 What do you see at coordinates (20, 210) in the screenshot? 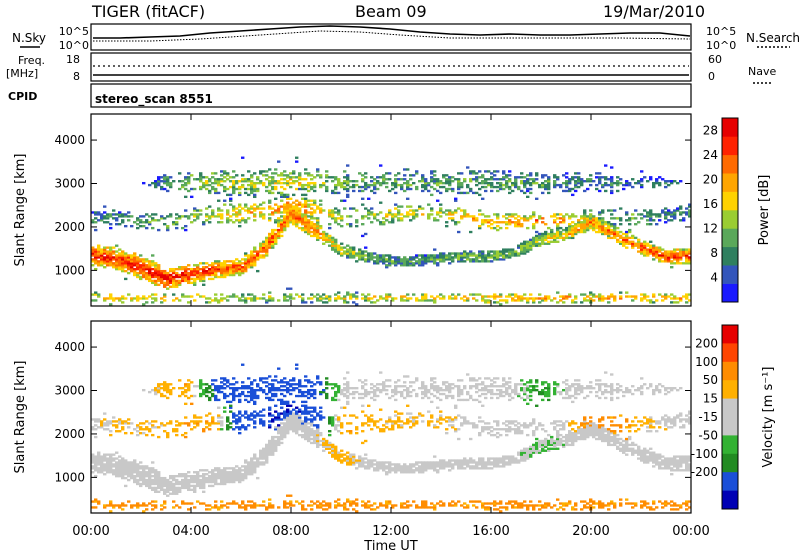
I see `power-ylabel: Slant Range [km]` at bounding box center [20, 210].